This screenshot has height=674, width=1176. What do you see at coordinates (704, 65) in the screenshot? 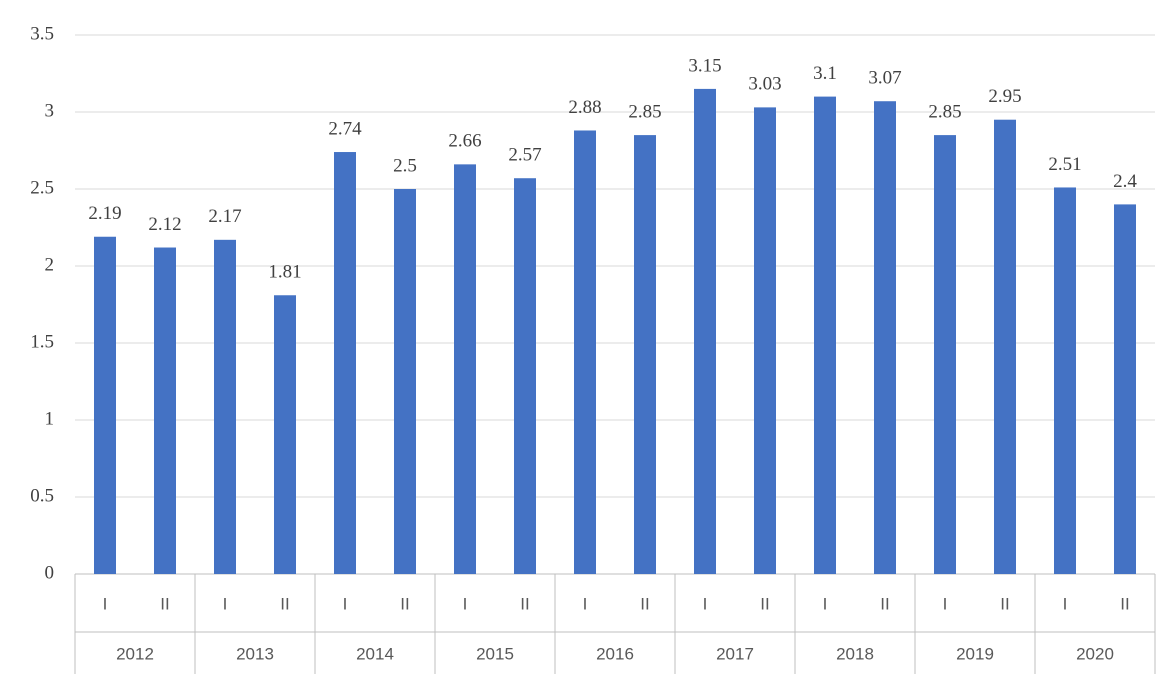
I see `data-label: 3.15` at bounding box center [704, 65].